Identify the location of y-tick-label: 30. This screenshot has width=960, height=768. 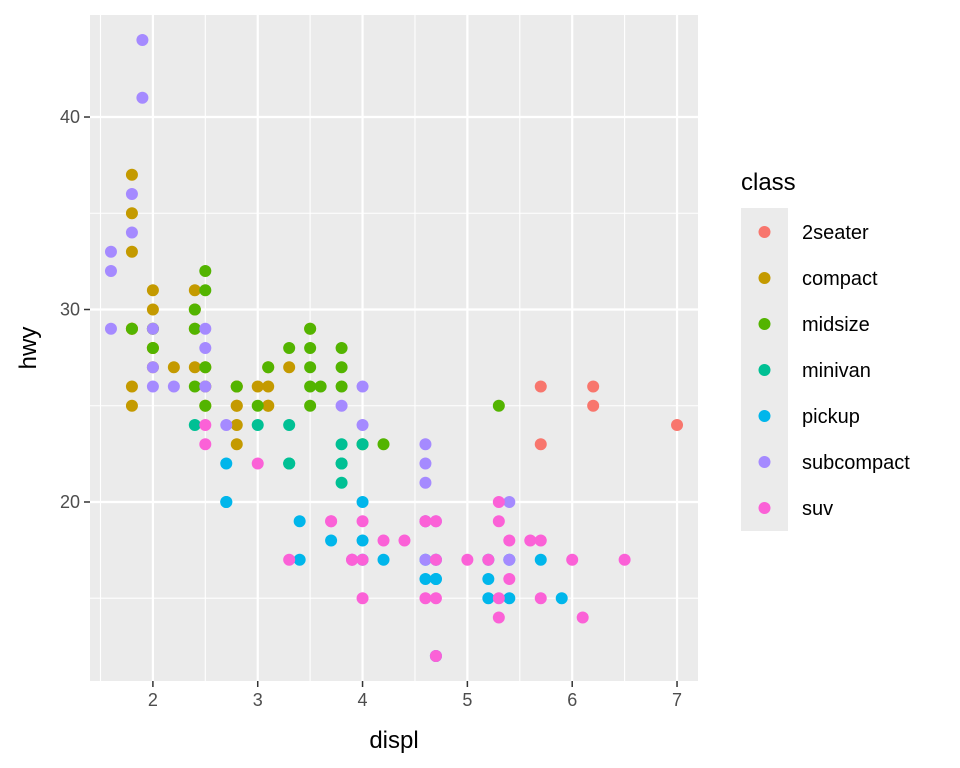
(70, 310).